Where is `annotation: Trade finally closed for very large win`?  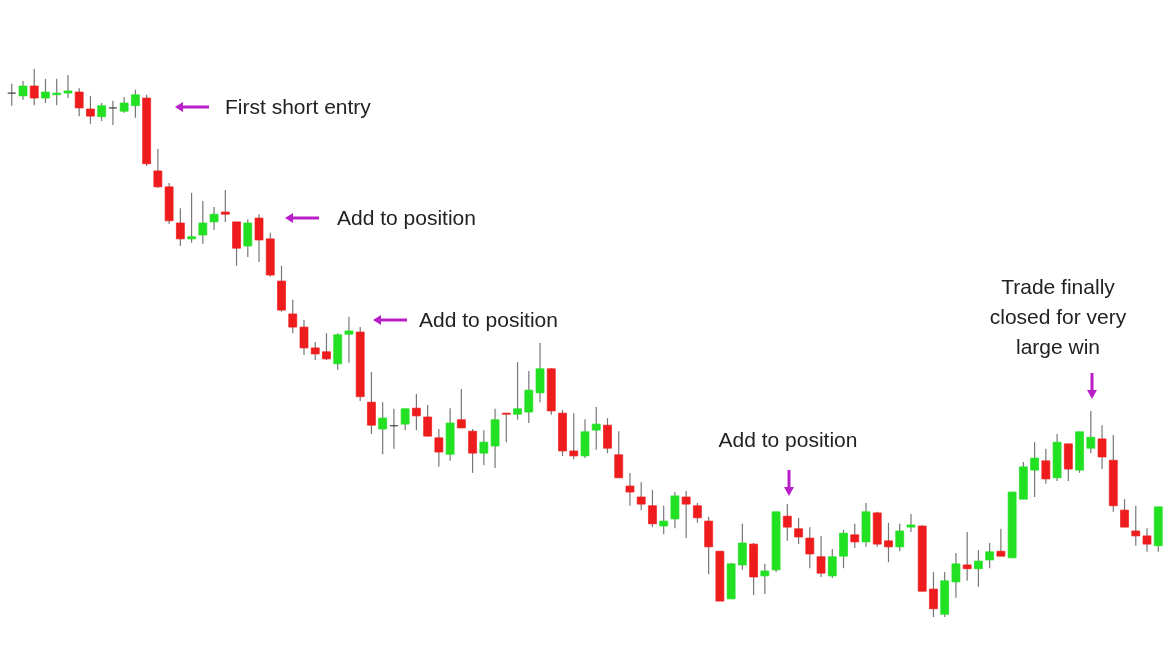
annotation: Trade finally closed for very large win is located at coordinates (1058, 317).